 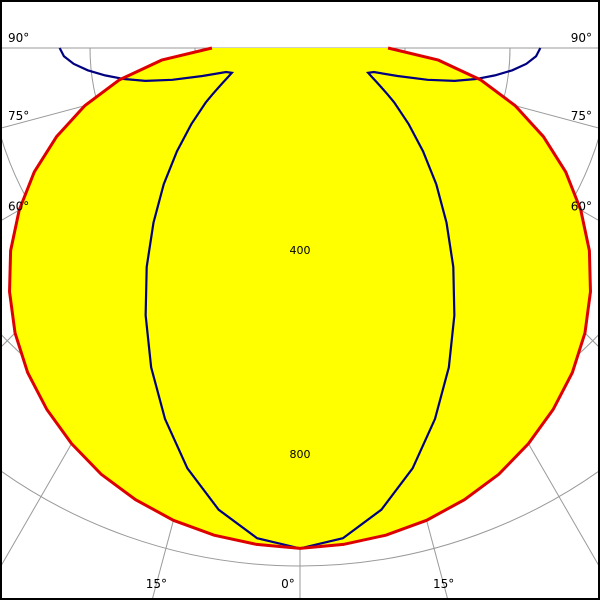 I want to click on angle-label-right-15: 15°, so click(x=443, y=584).